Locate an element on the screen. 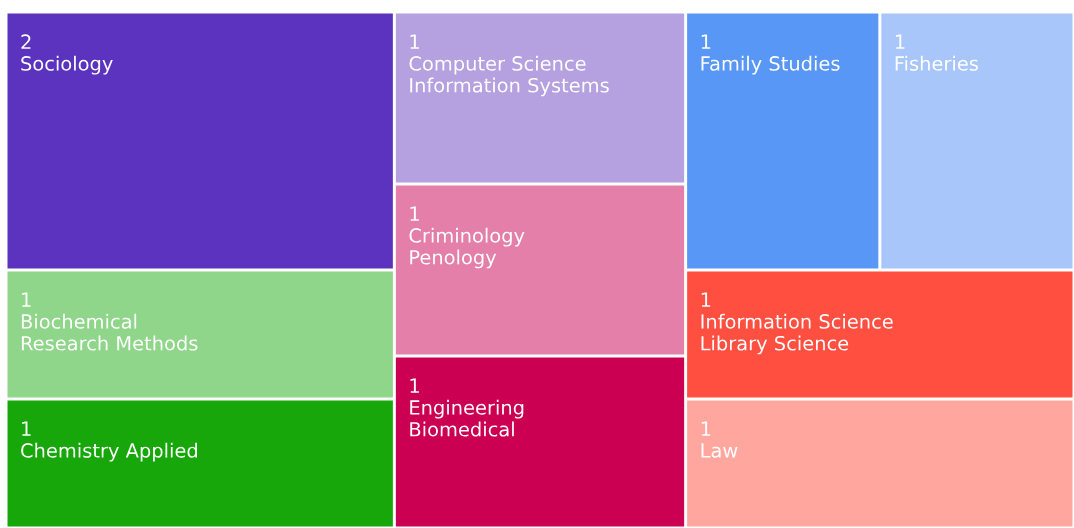 The width and height of the screenshot is (1074, 528). category-label: Engineering Biomedical is located at coordinates (467, 418).